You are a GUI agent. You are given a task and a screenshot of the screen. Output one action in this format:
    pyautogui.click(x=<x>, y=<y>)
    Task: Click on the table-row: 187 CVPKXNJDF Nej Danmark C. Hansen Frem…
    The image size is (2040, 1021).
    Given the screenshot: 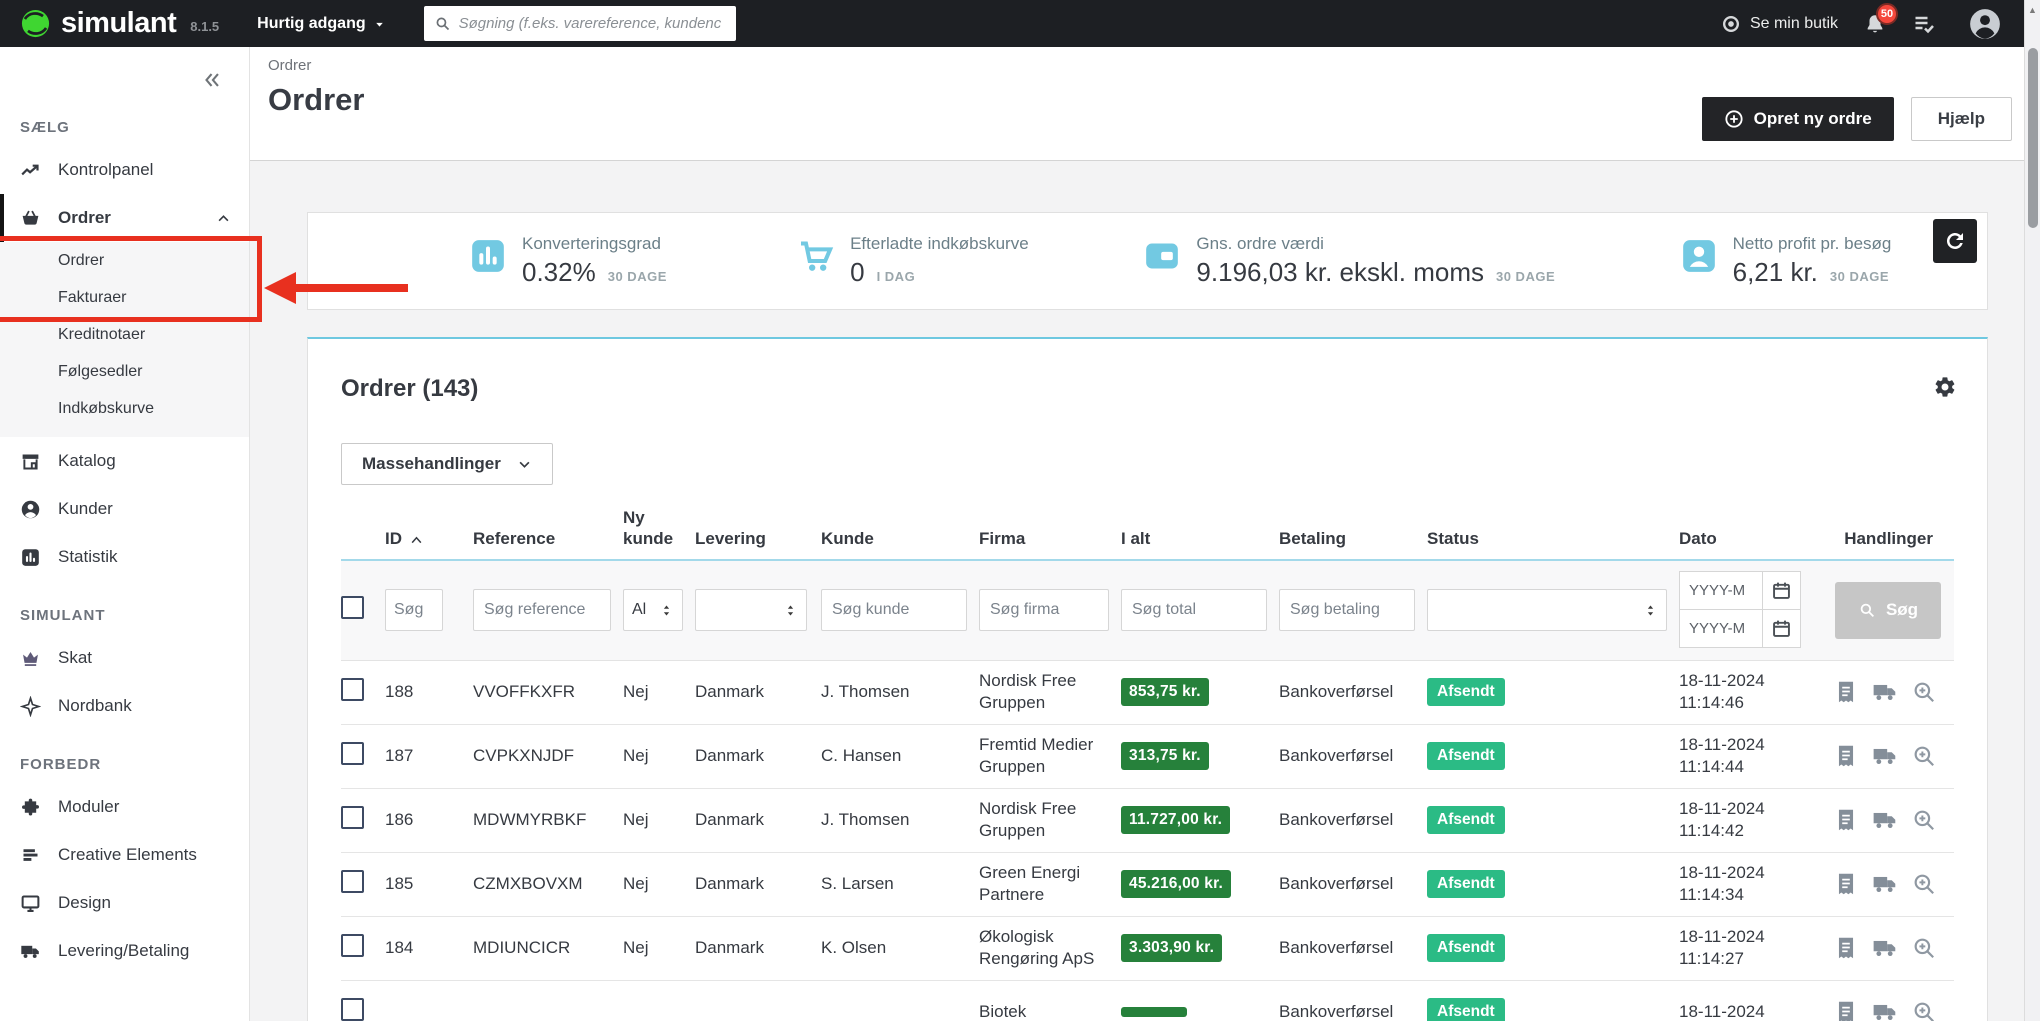 What is the action you would take?
    pyautogui.click(x=1147, y=757)
    